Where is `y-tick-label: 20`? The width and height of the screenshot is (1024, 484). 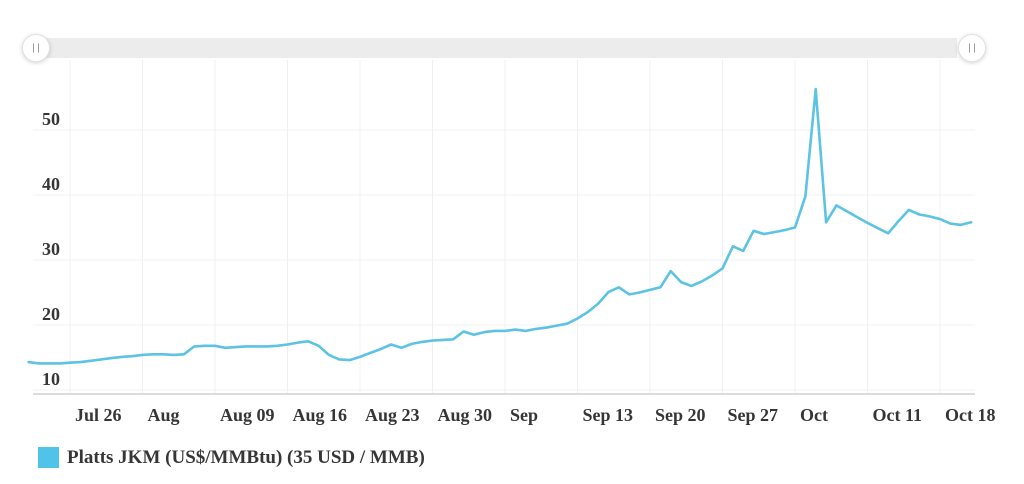 y-tick-label: 20 is located at coordinates (51, 314).